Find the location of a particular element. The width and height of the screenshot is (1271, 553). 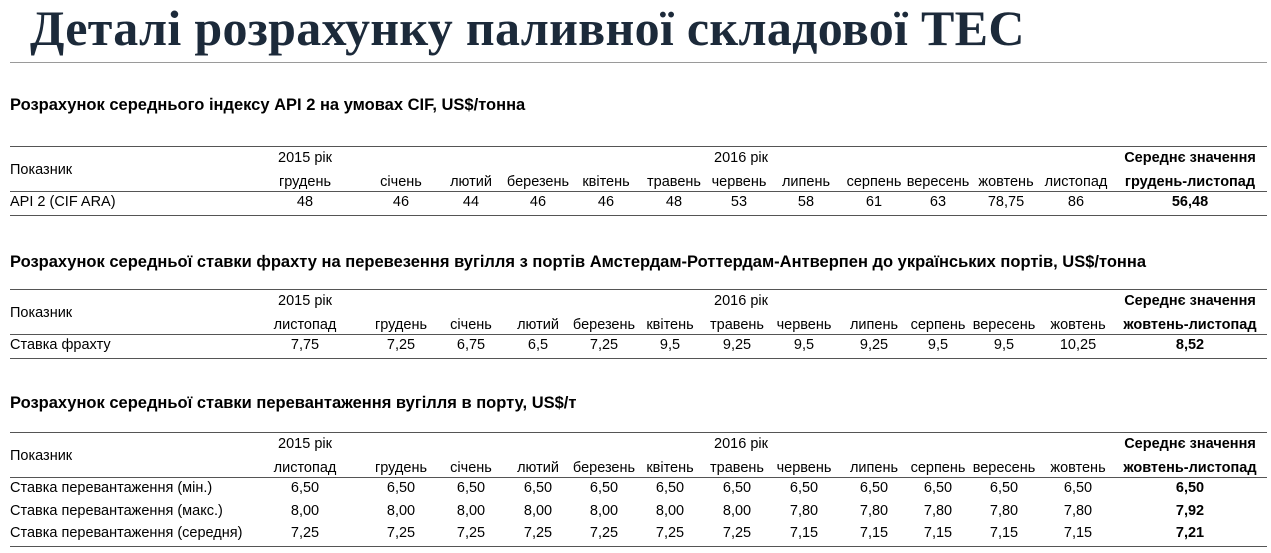

table-bottom-rule is located at coordinates (638, 546).